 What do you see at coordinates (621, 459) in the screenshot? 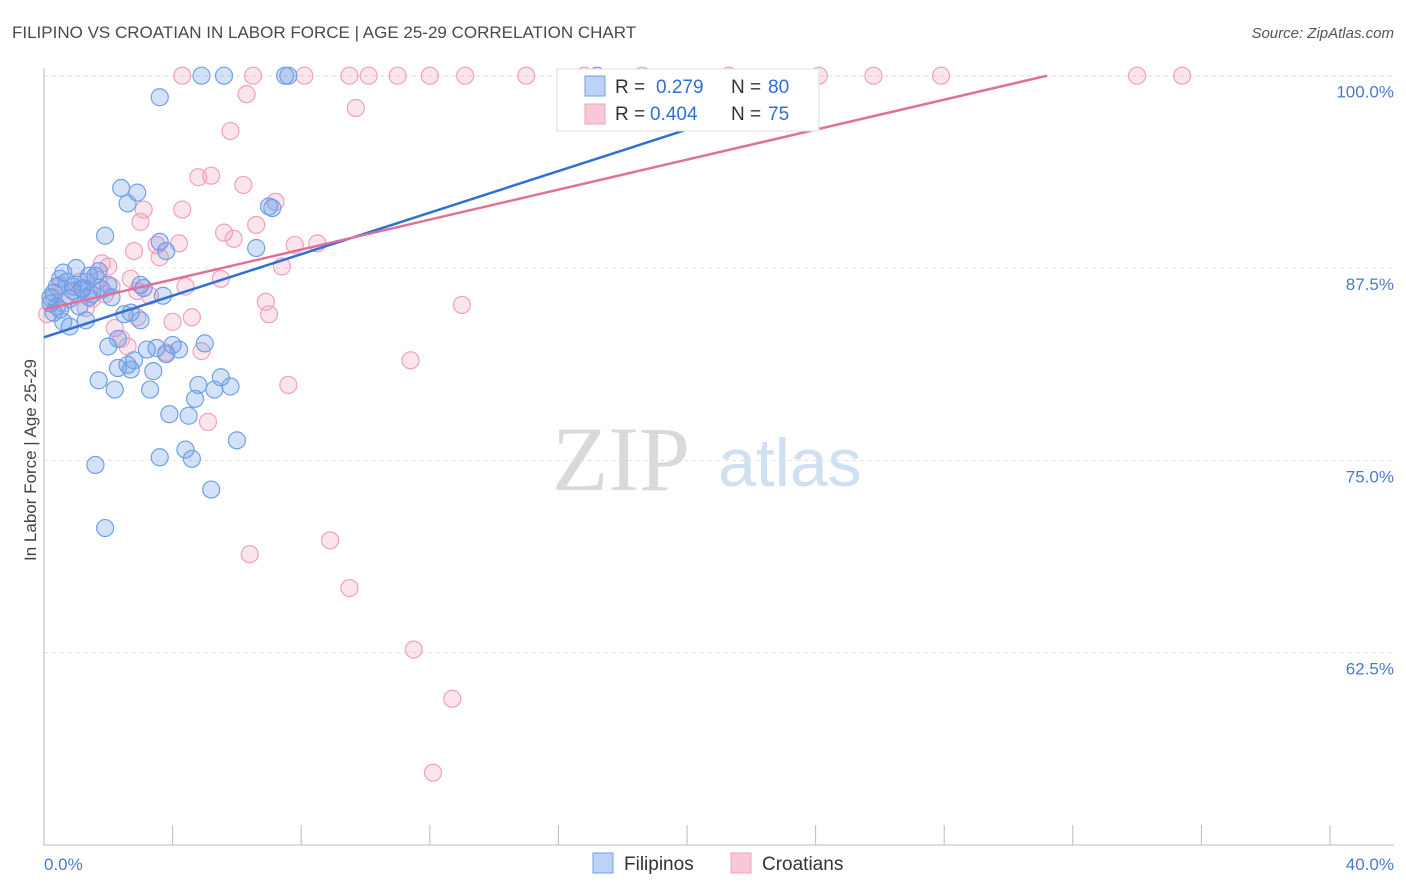
I see `watermark-zip: ZIP` at bounding box center [621, 459].